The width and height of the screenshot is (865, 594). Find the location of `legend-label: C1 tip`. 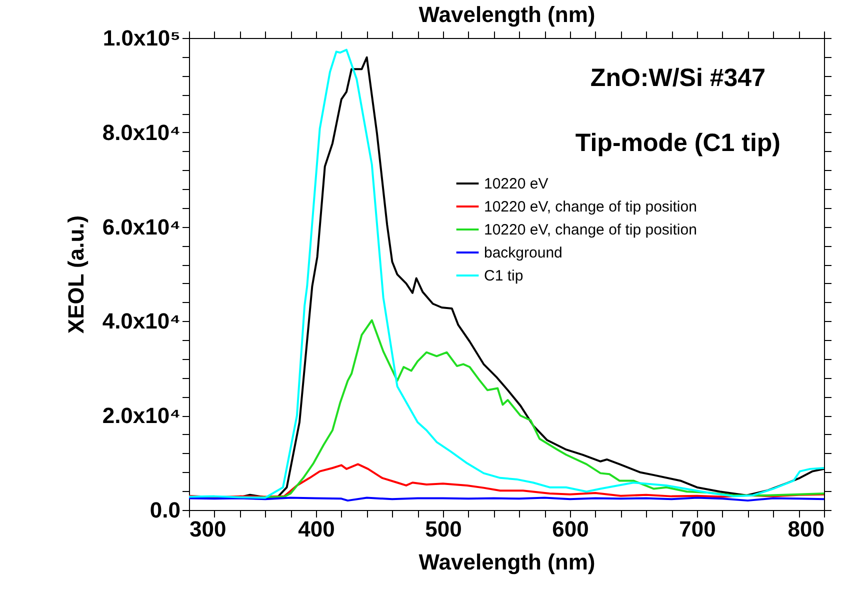

legend-label: C1 tip is located at coordinates (504, 276).